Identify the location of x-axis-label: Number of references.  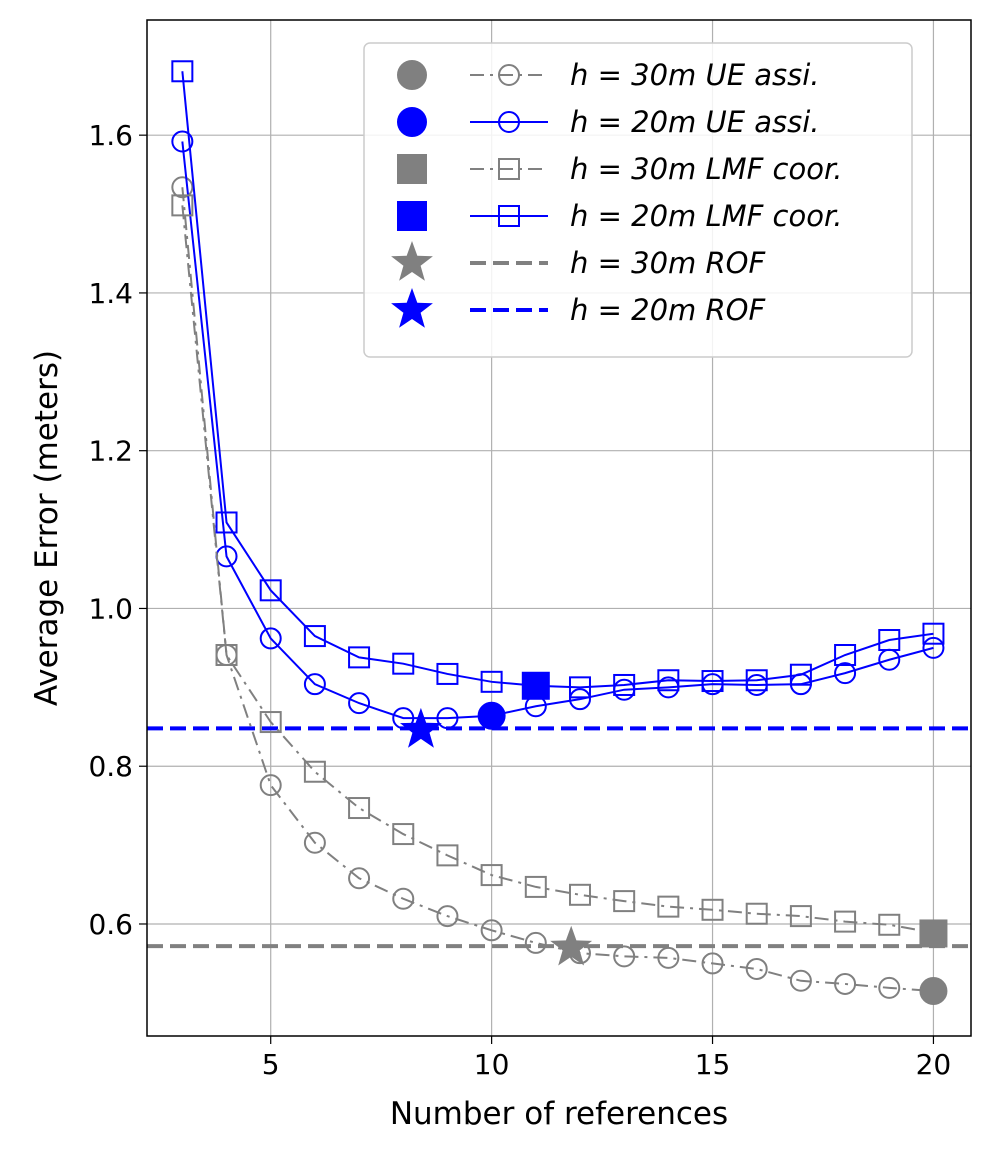
(559, 1114).